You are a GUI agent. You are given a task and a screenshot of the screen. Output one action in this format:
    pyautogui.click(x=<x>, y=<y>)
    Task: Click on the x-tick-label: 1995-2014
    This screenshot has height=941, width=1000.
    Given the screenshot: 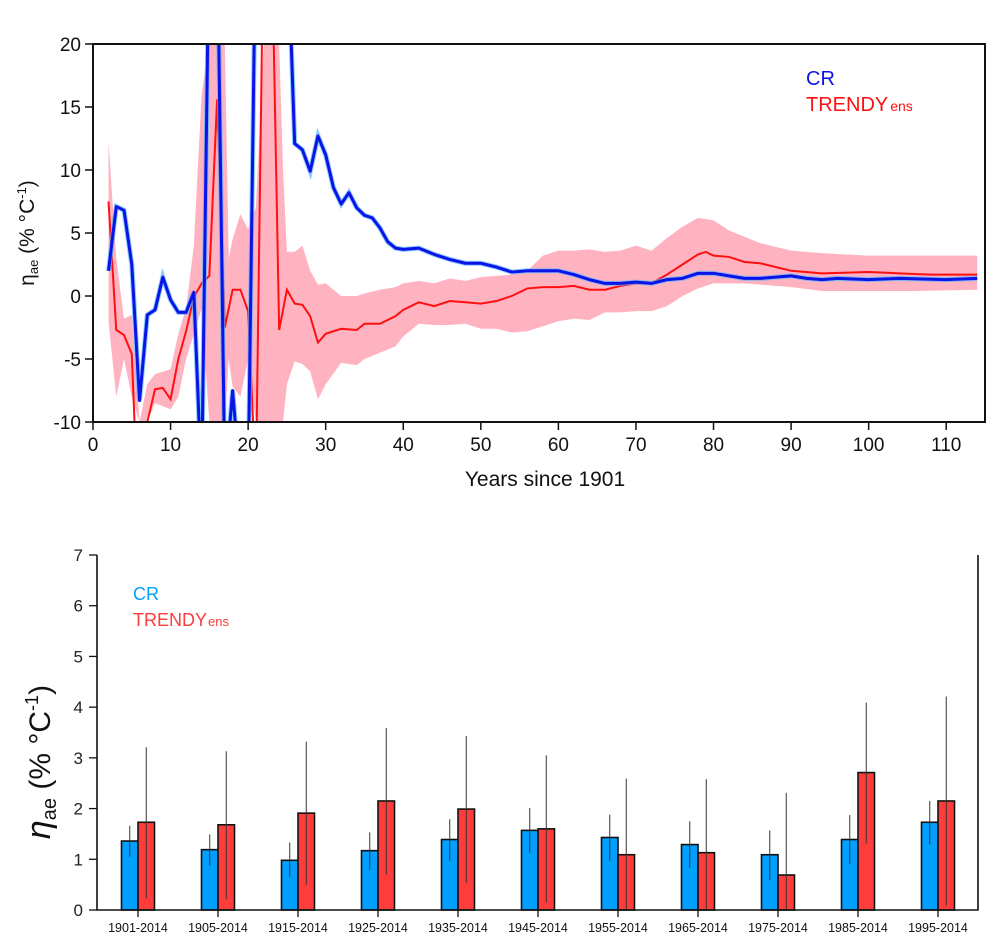 What is the action you would take?
    pyautogui.click(x=938, y=928)
    